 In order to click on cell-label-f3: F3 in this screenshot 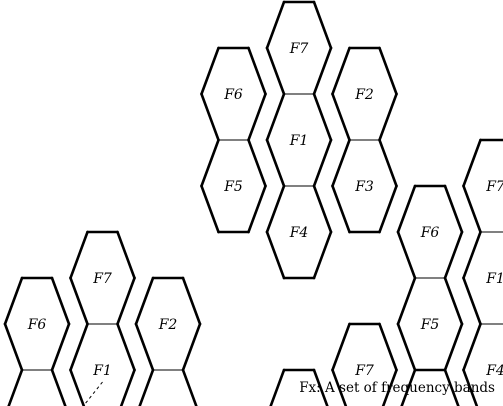, I will do `click(364, 187)`.